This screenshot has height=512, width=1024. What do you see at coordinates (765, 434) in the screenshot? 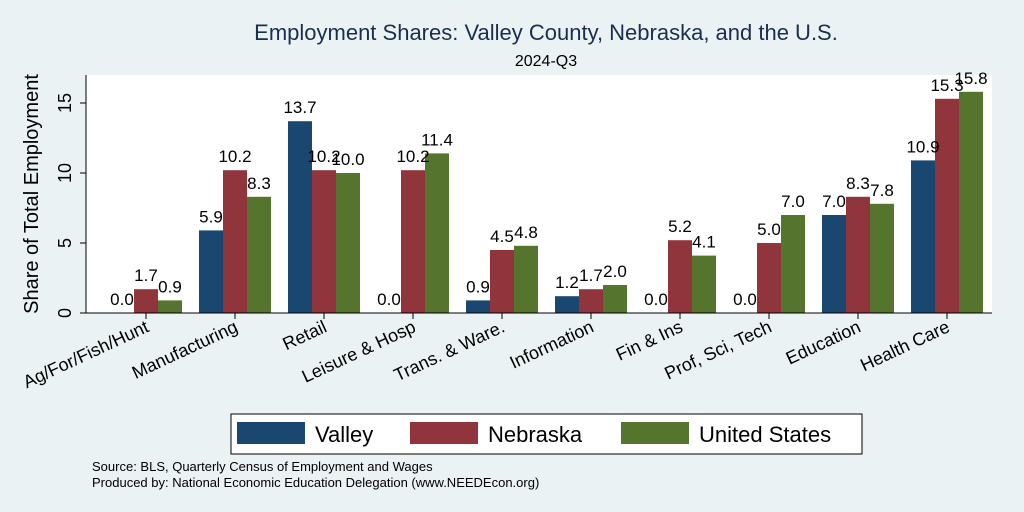
I see `legend-label: United States` at bounding box center [765, 434].